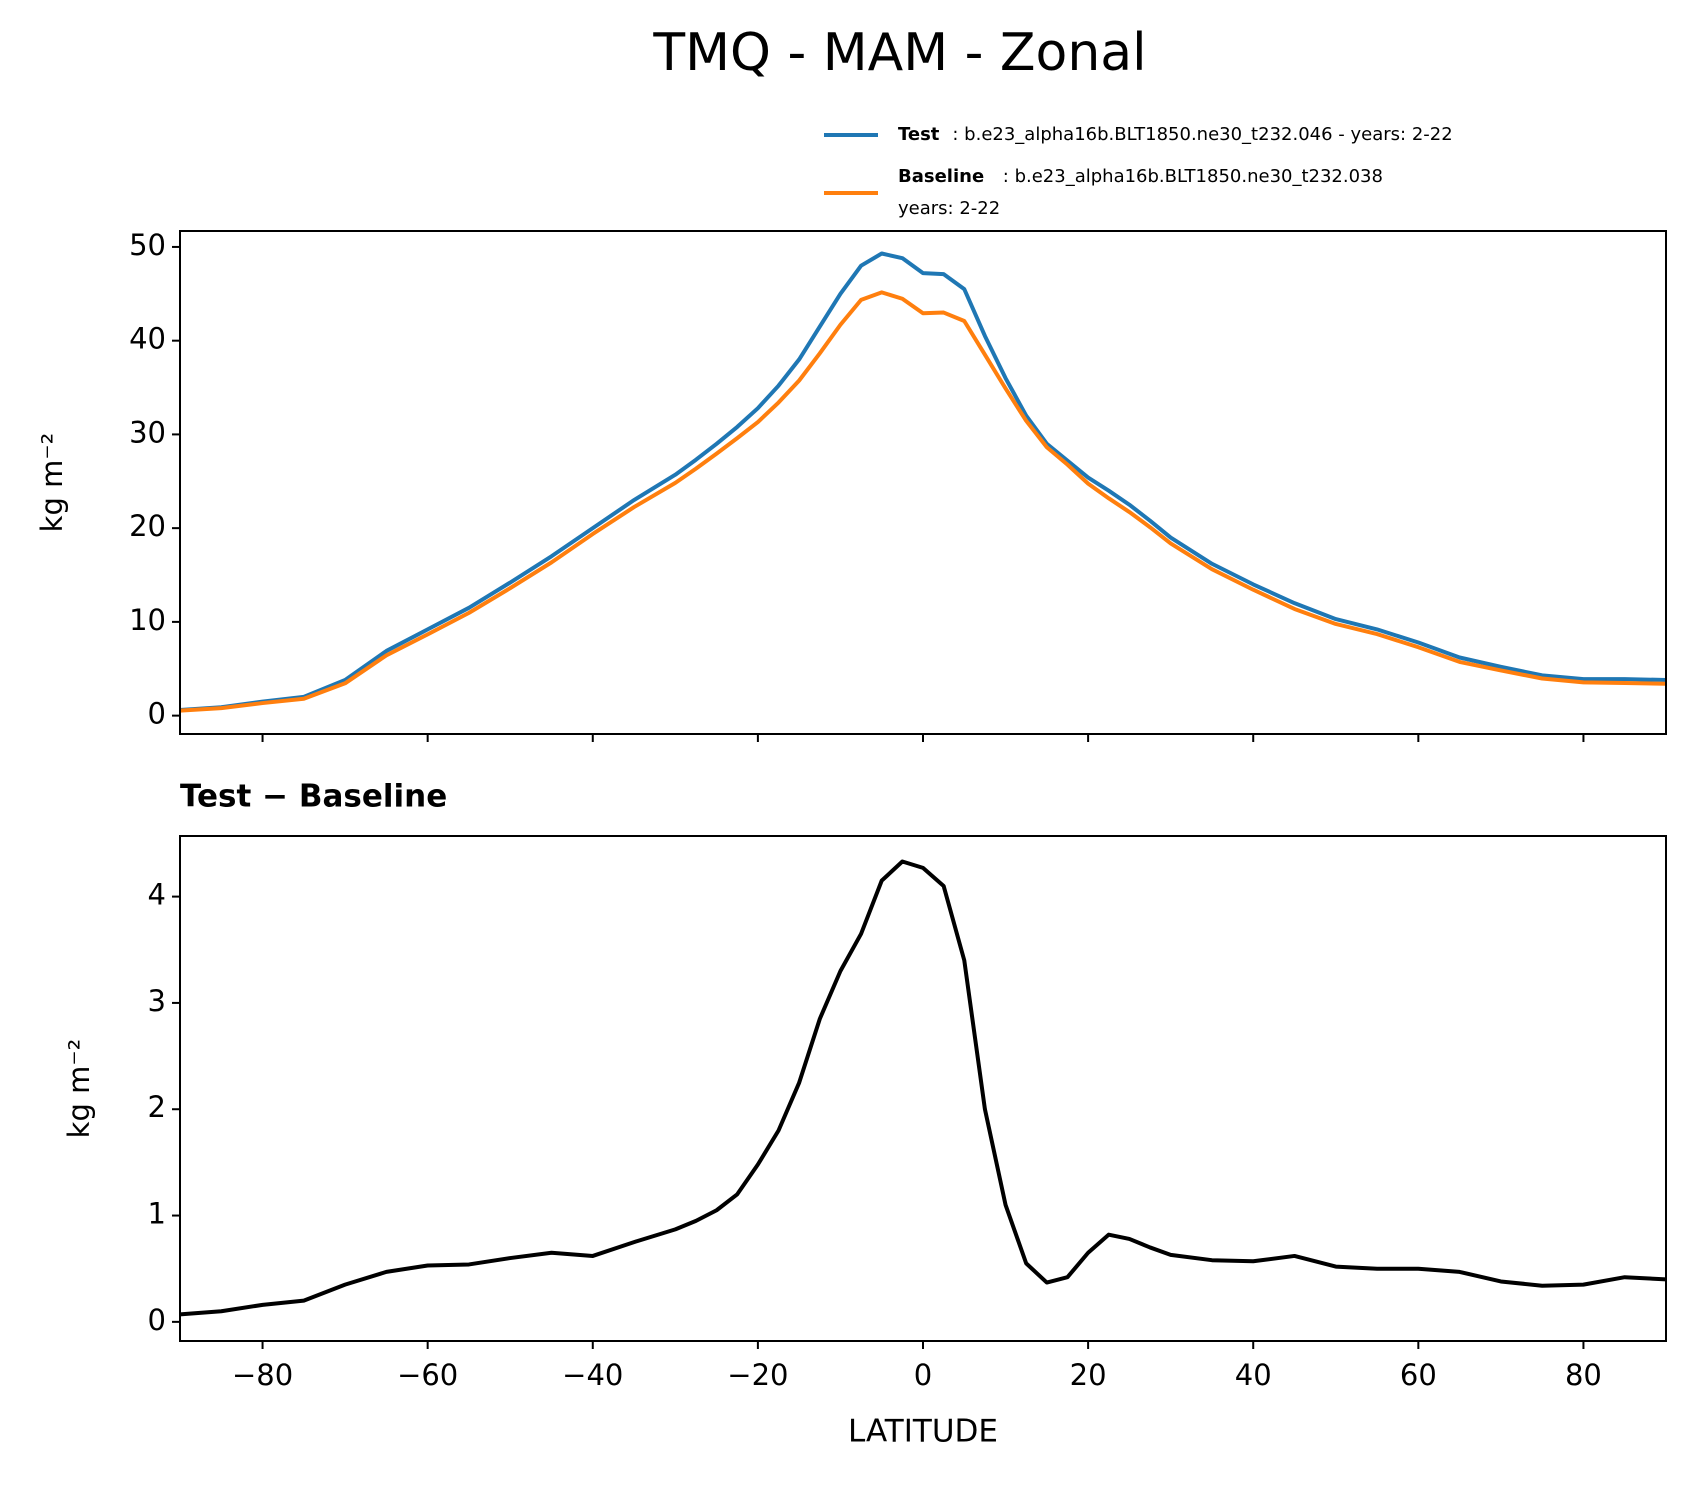  I want to click on legend-name: Test, so click(919, 134).